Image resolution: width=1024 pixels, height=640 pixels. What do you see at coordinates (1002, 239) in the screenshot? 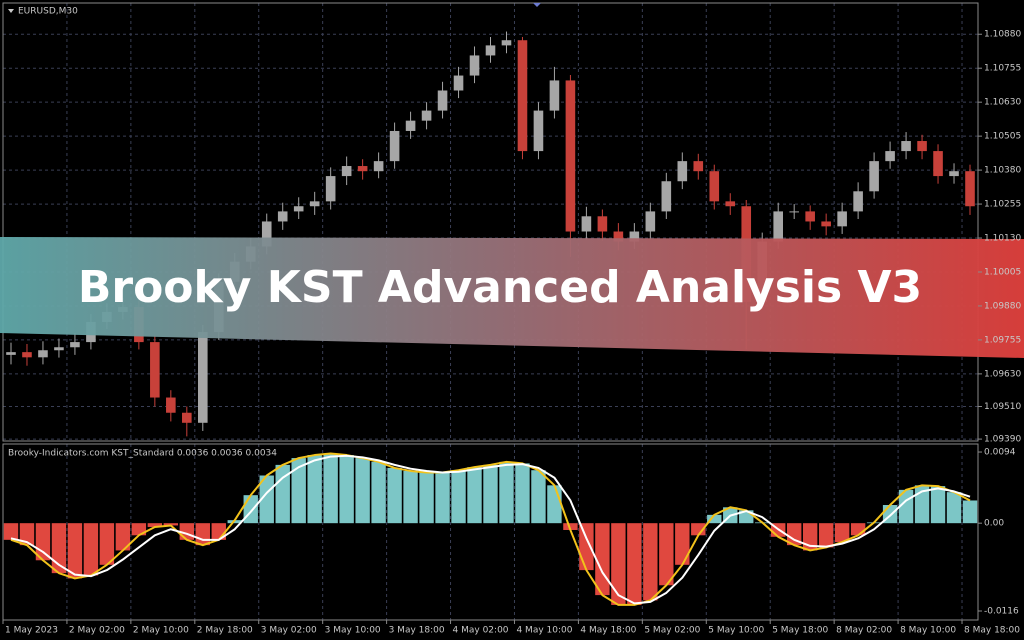
I see `y-tick-label: 1.10130` at bounding box center [1002, 239].